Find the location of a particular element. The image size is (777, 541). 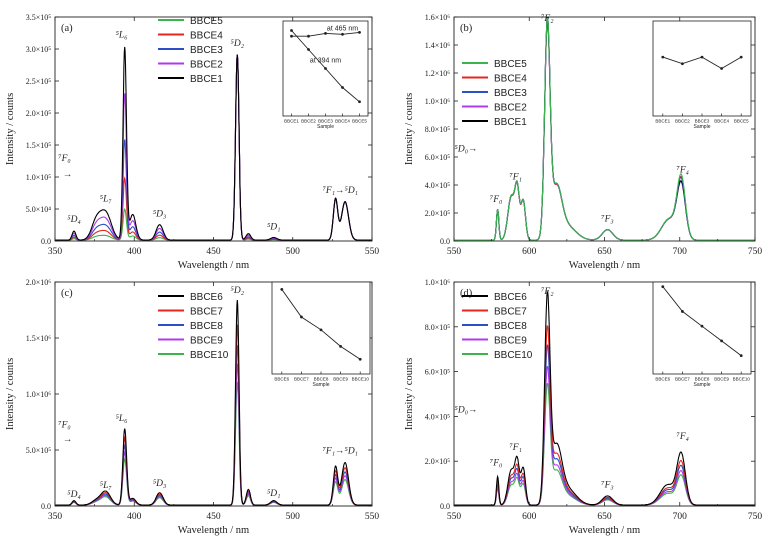

peak-annotation: ⁵D₁ is located at coordinates (273, 494).